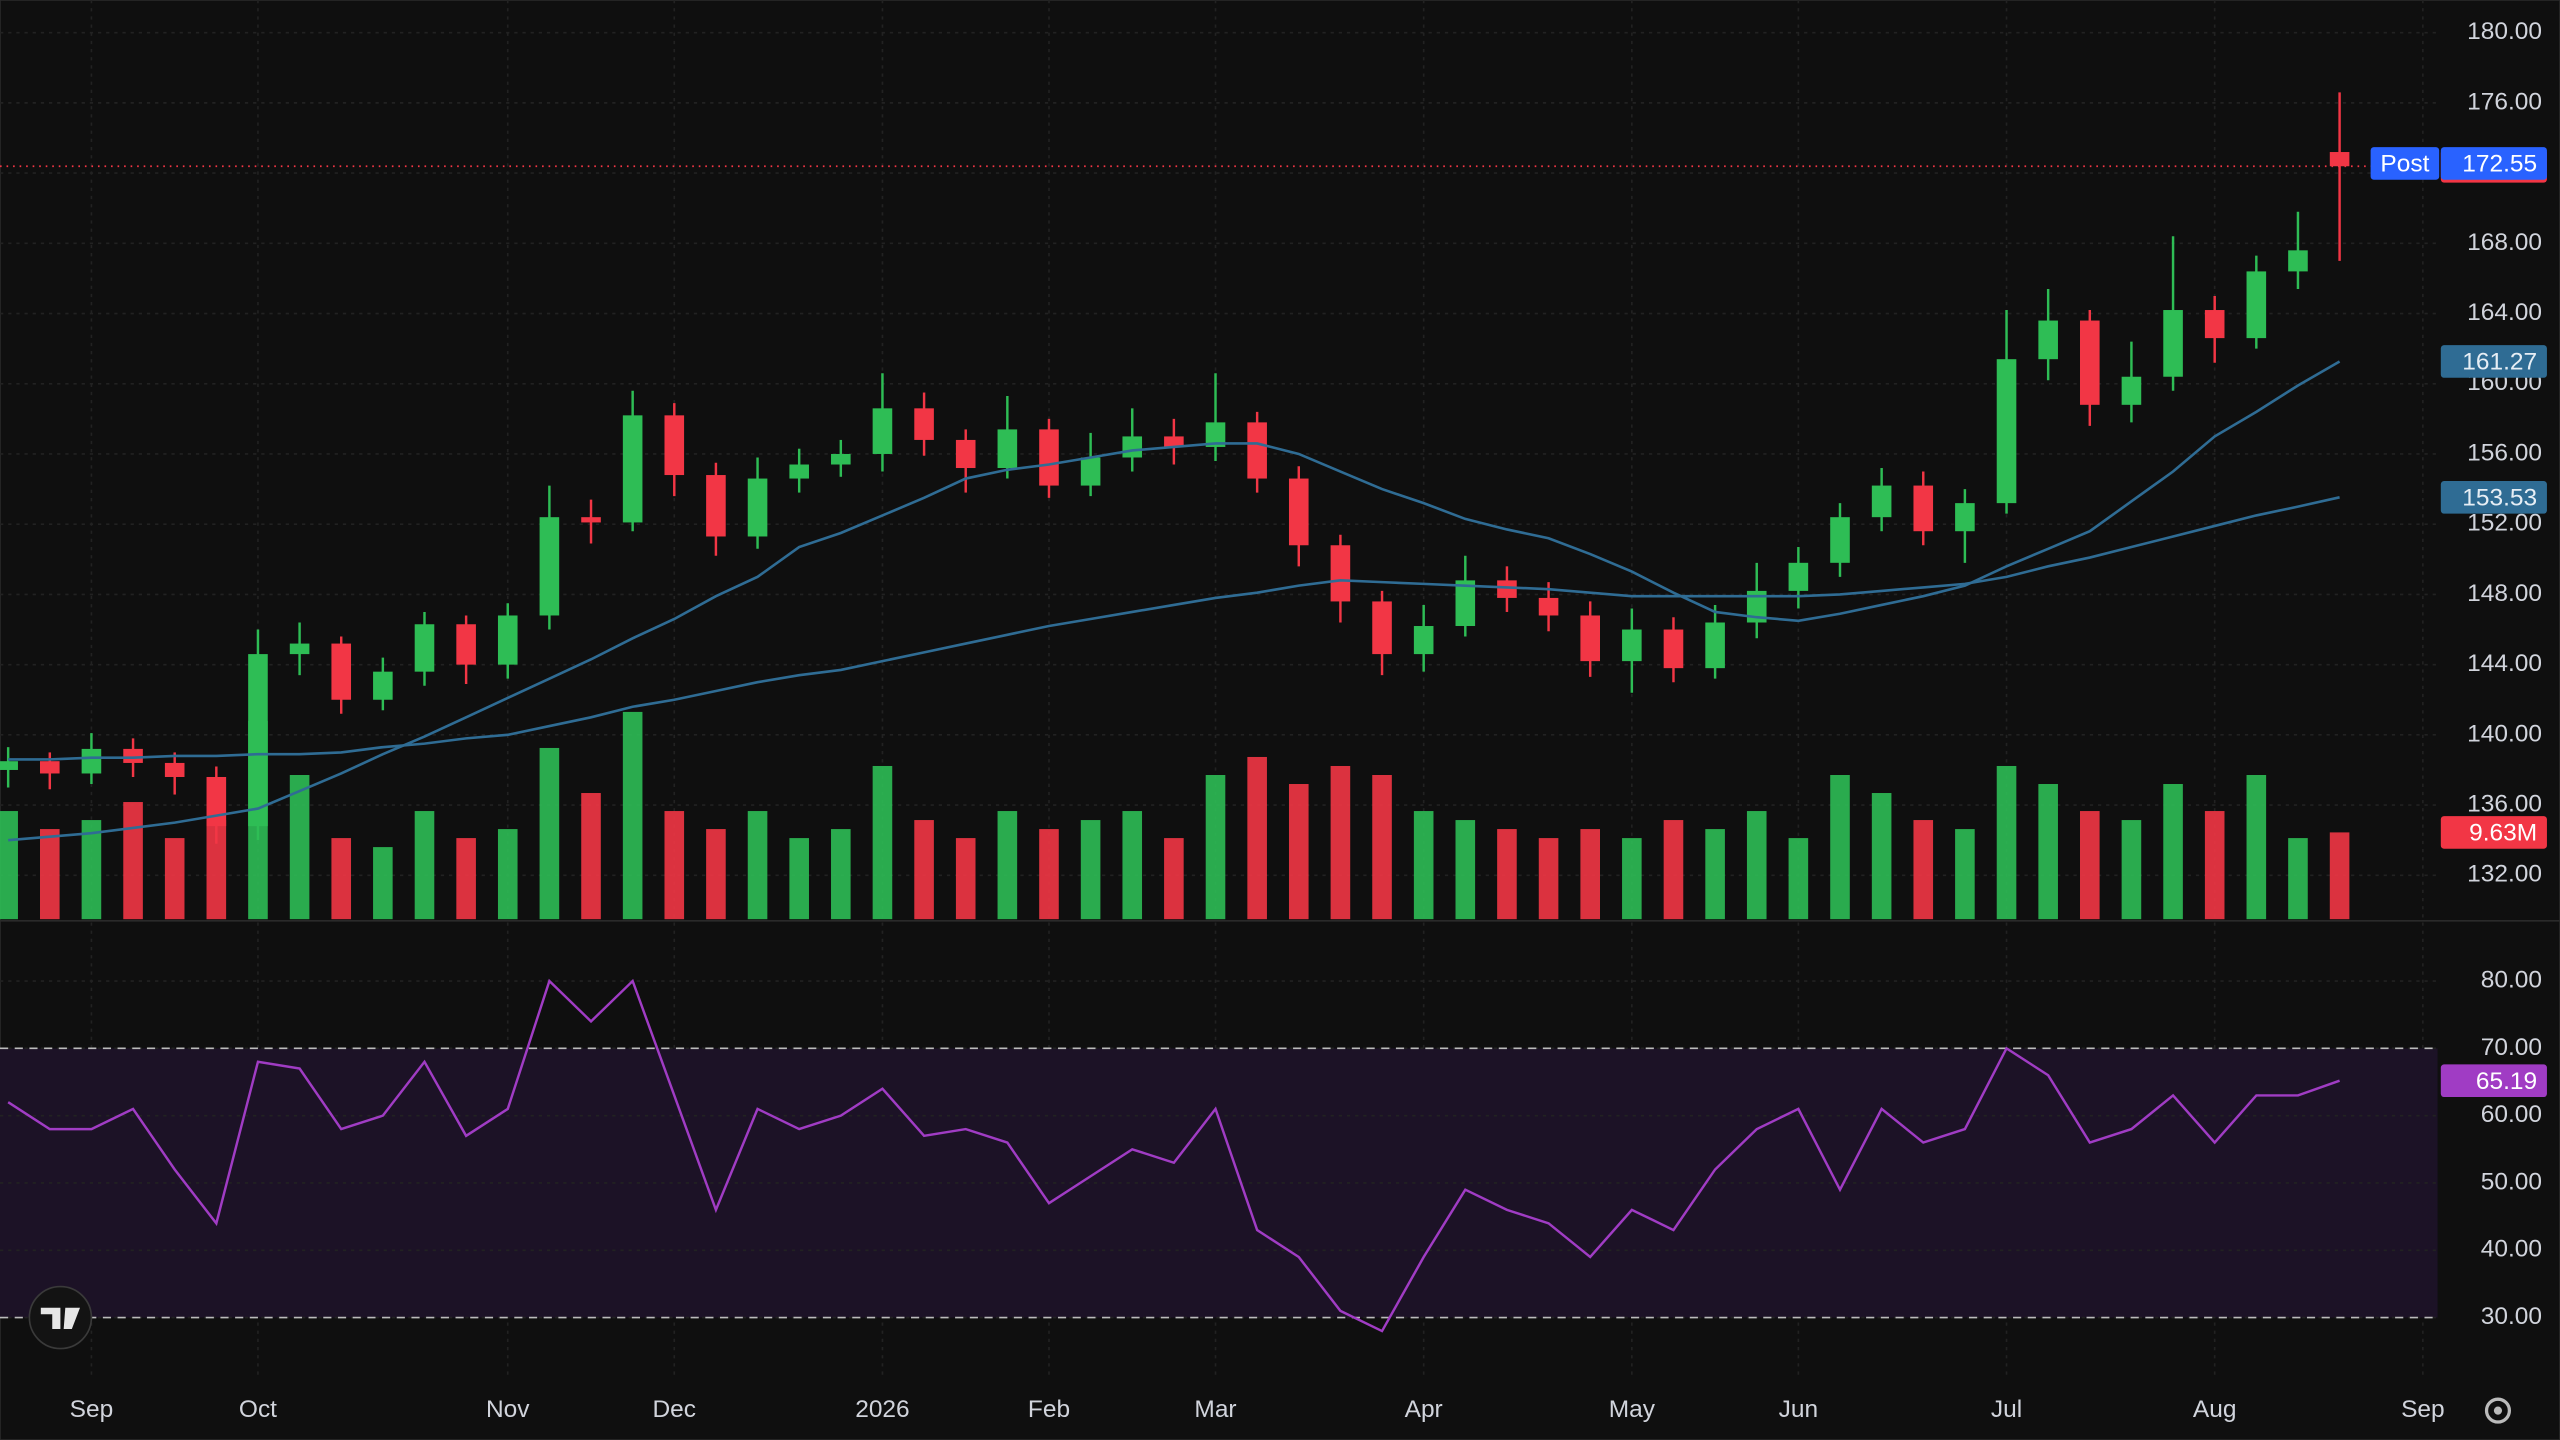  What do you see at coordinates (2511, 1316) in the screenshot?
I see `y-tick-label: 30.00` at bounding box center [2511, 1316].